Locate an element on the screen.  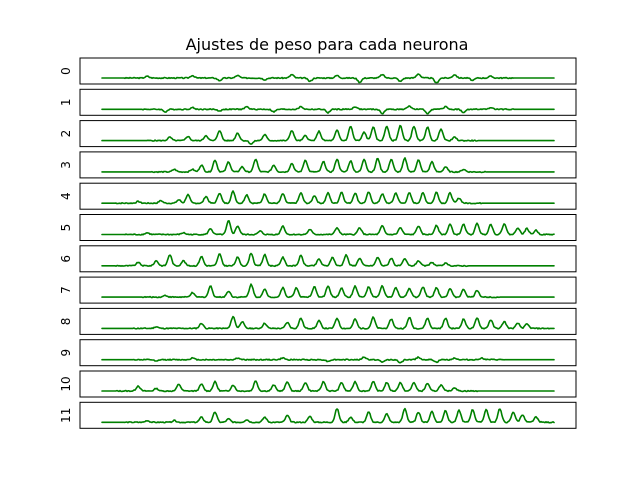
chart-title: Ajustes de peso para cada neurona is located at coordinates (327, 44).